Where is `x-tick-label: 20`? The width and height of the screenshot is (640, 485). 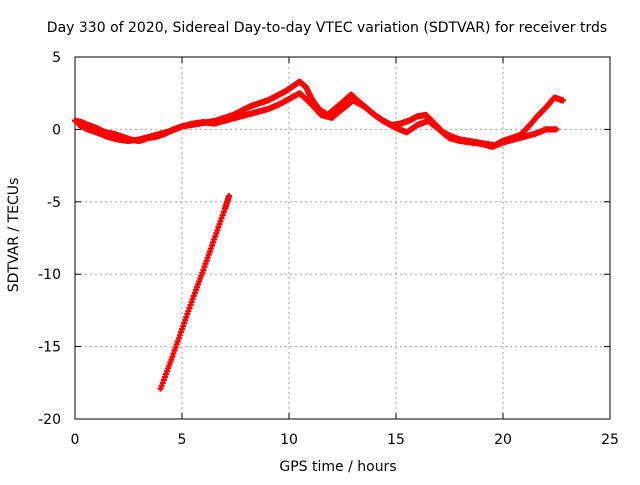
x-tick-label: 20 is located at coordinates (503, 440).